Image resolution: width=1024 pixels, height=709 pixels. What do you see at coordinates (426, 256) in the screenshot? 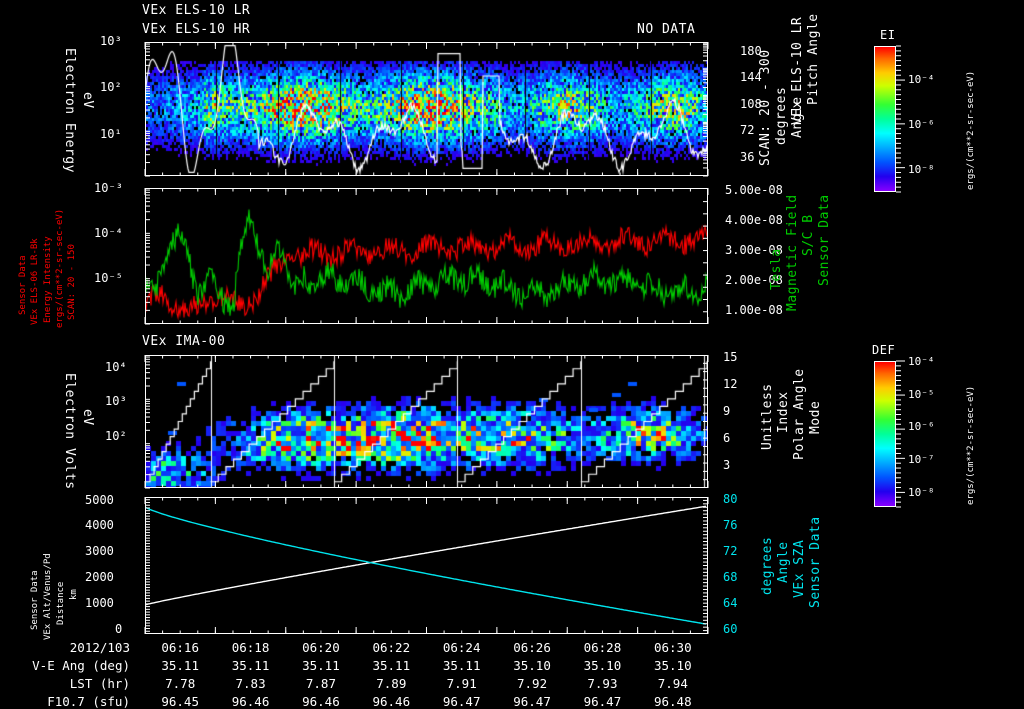
I see `panel2-plot-area` at bounding box center [426, 256].